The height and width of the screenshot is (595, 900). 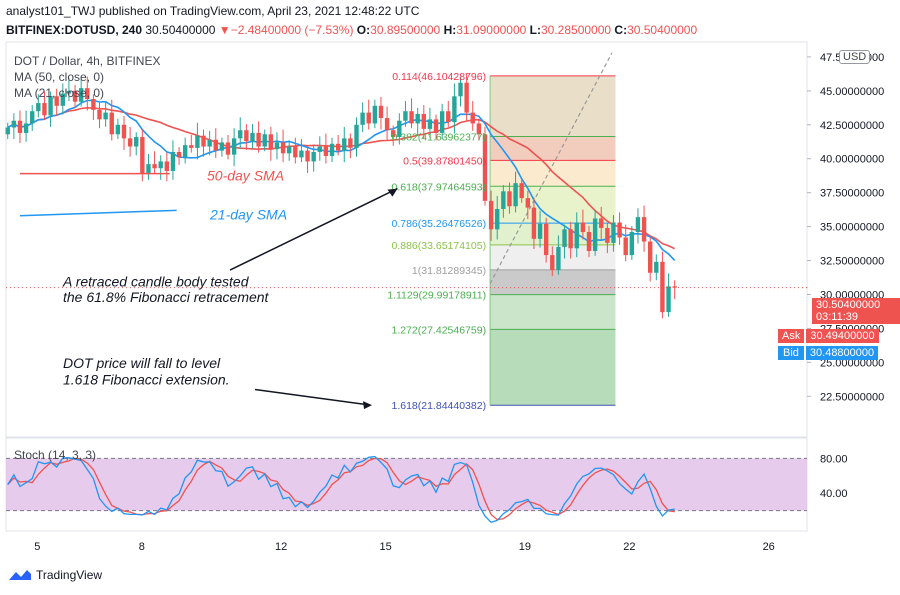 I want to click on price-change: −2.48400000 (−7.53%), so click(x=292, y=30).